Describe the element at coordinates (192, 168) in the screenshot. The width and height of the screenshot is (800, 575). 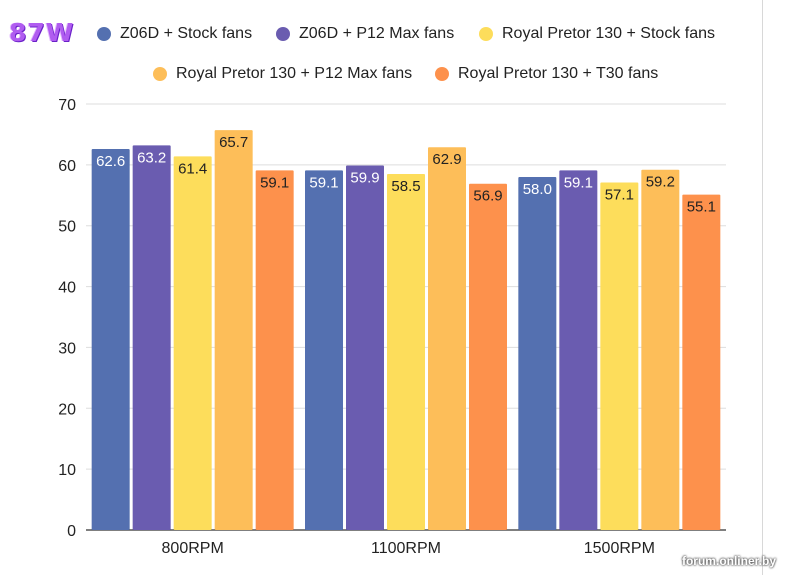
I see `data-label: 61.4` at that location.